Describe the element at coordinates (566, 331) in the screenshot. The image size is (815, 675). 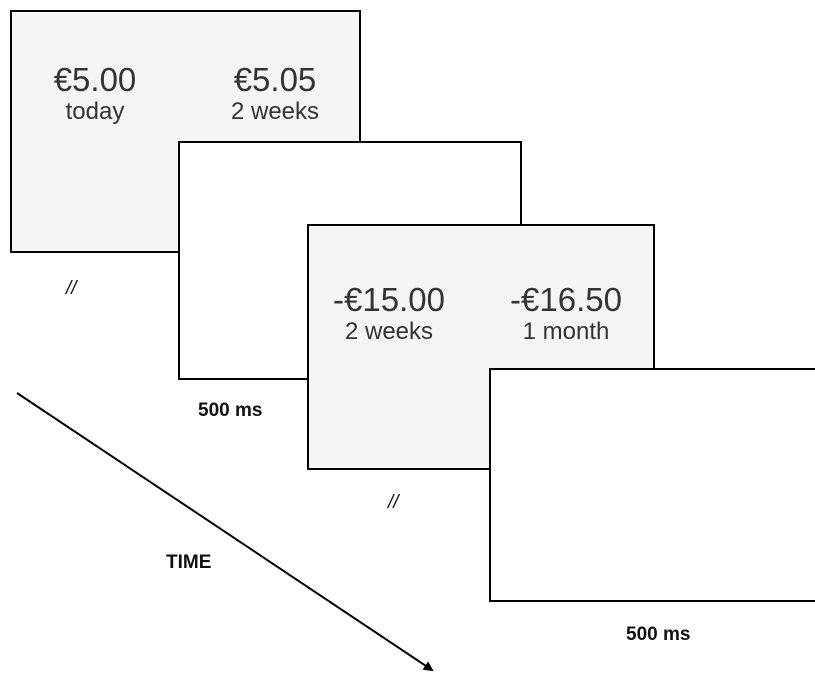
I see `option-b-delay: 1 month` at that location.